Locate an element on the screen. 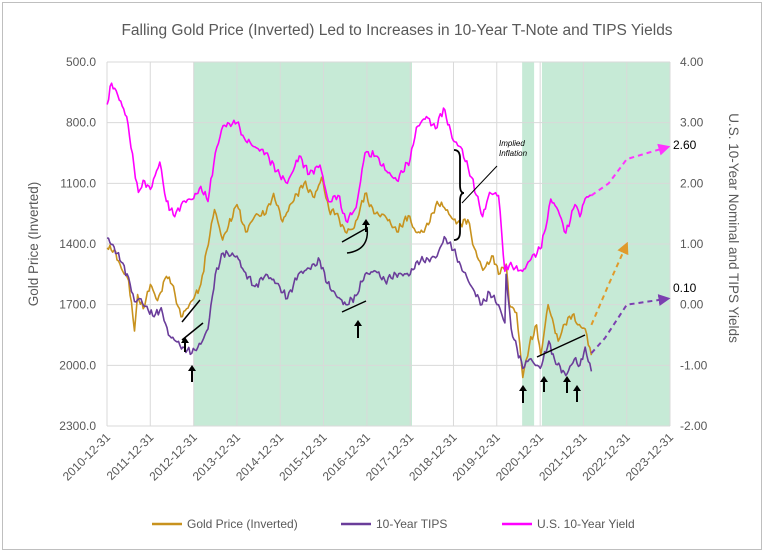  implied-inflation-brace is located at coordinates (459, 195).